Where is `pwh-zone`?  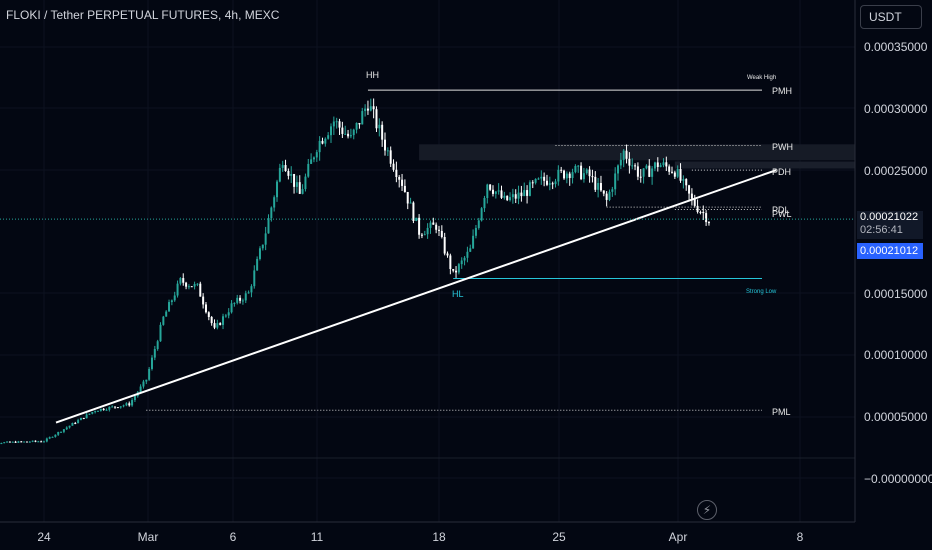
pwh-zone is located at coordinates (637, 152).